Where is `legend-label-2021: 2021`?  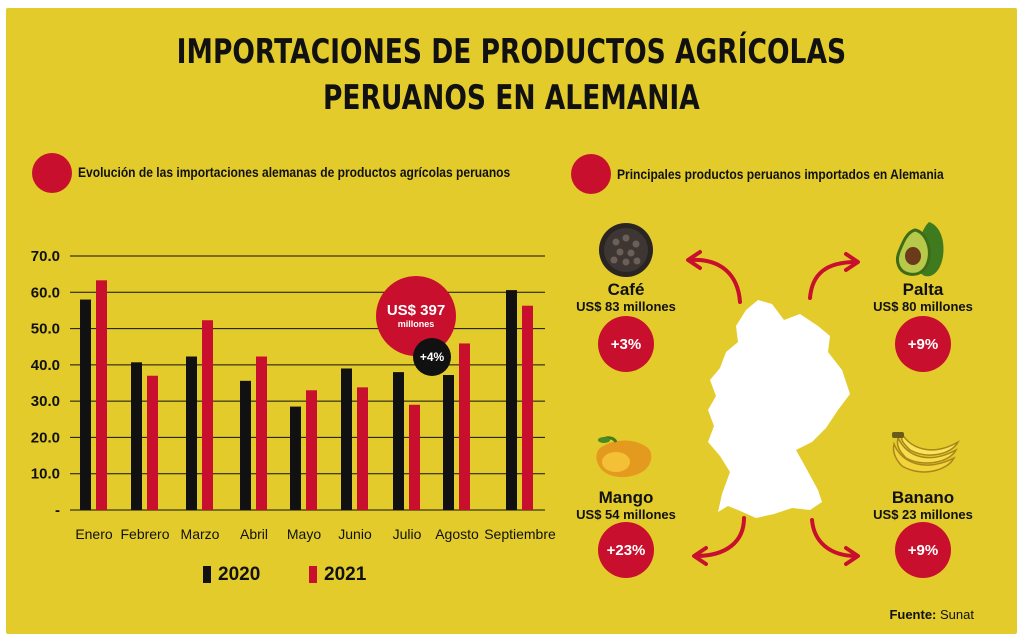 legend-label-2021: 2021 is located at coordinates (345, 574).